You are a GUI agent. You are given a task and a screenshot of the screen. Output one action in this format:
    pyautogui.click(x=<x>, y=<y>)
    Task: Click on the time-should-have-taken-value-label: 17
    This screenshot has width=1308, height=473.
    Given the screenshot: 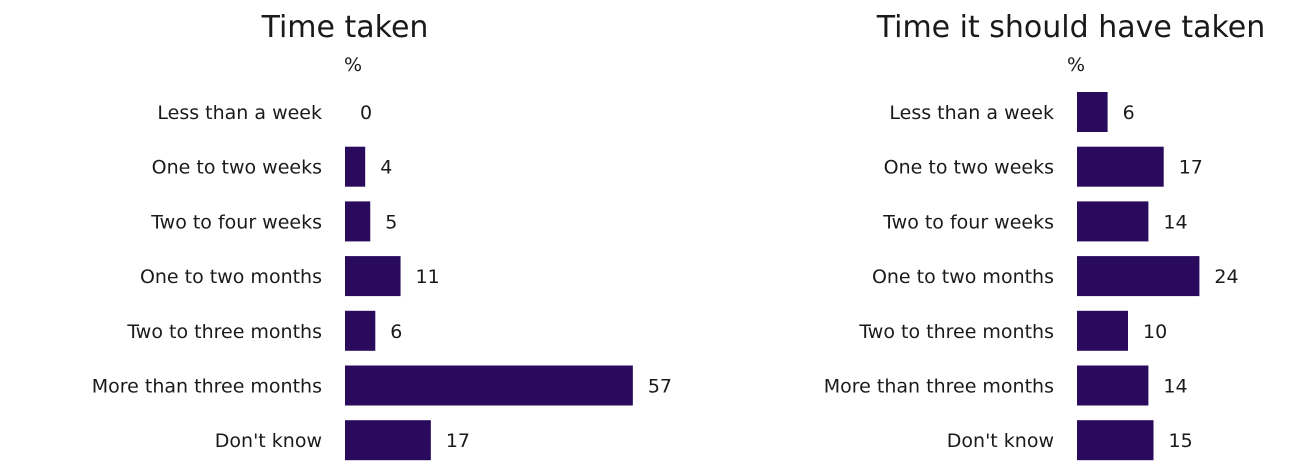 What is the action you would take?
    pyautogui.click(x=1191, y=168)
    